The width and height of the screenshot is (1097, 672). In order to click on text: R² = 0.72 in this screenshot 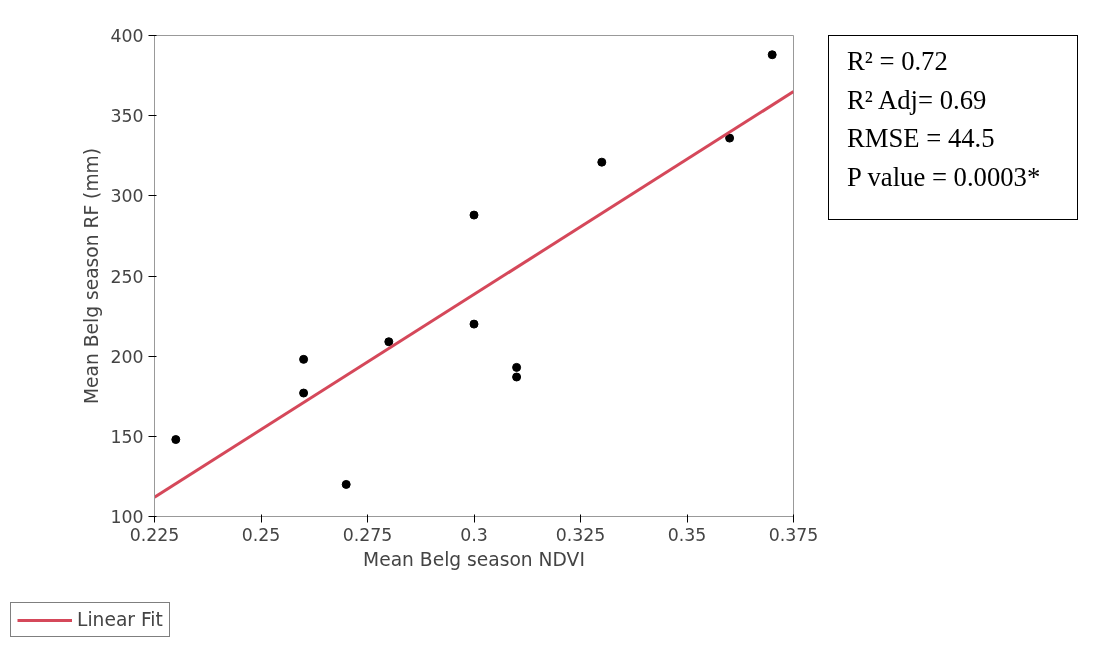, I will do `click(897, 61)`.